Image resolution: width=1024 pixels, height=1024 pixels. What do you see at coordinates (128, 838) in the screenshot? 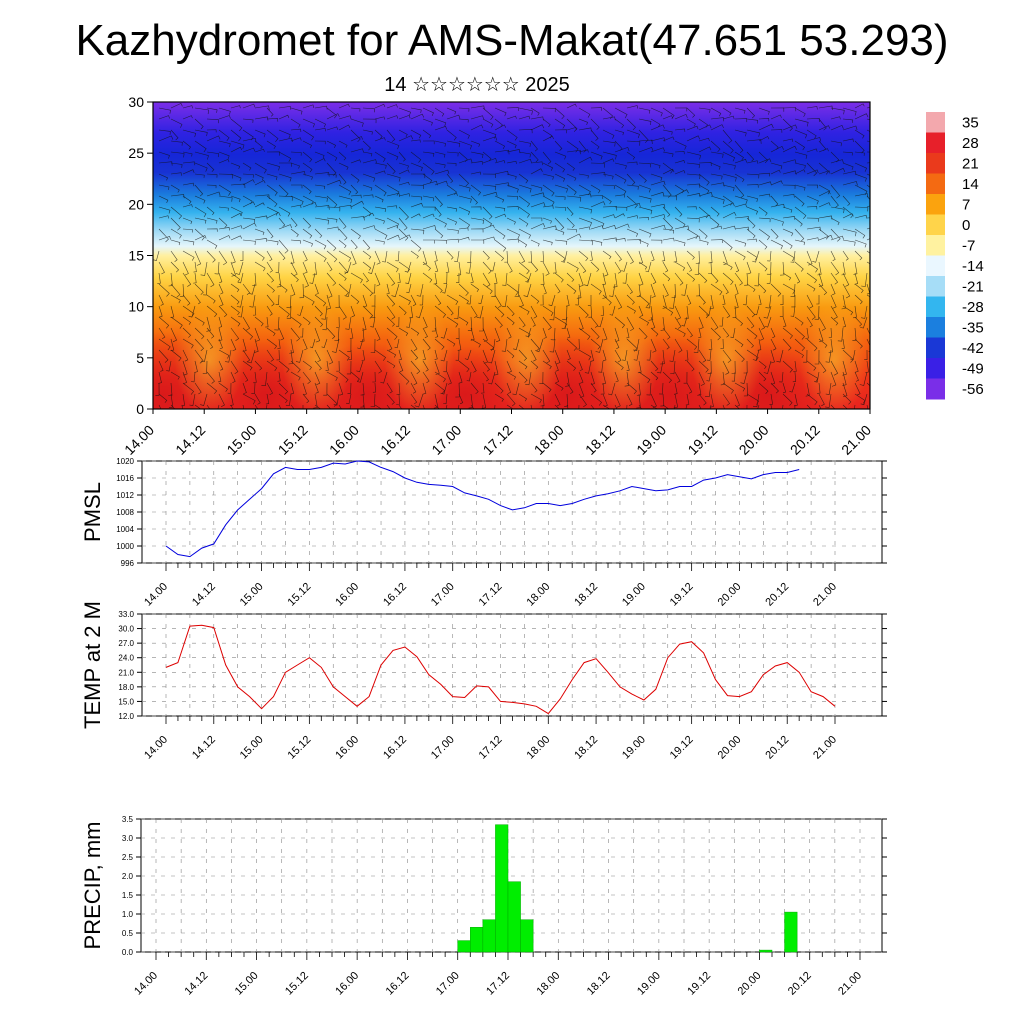
I see `y-tick-label: 3.0` at bounding box center [128, 838].